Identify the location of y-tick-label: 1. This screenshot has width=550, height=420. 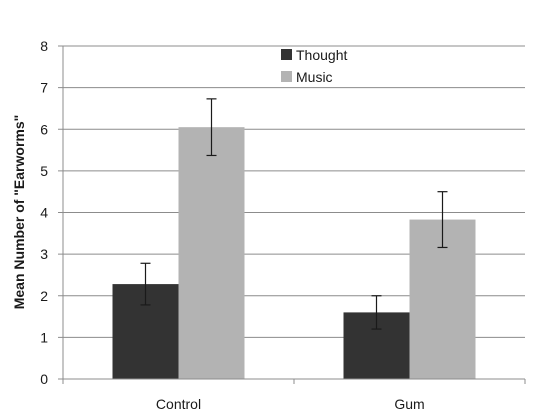
(44, 337).